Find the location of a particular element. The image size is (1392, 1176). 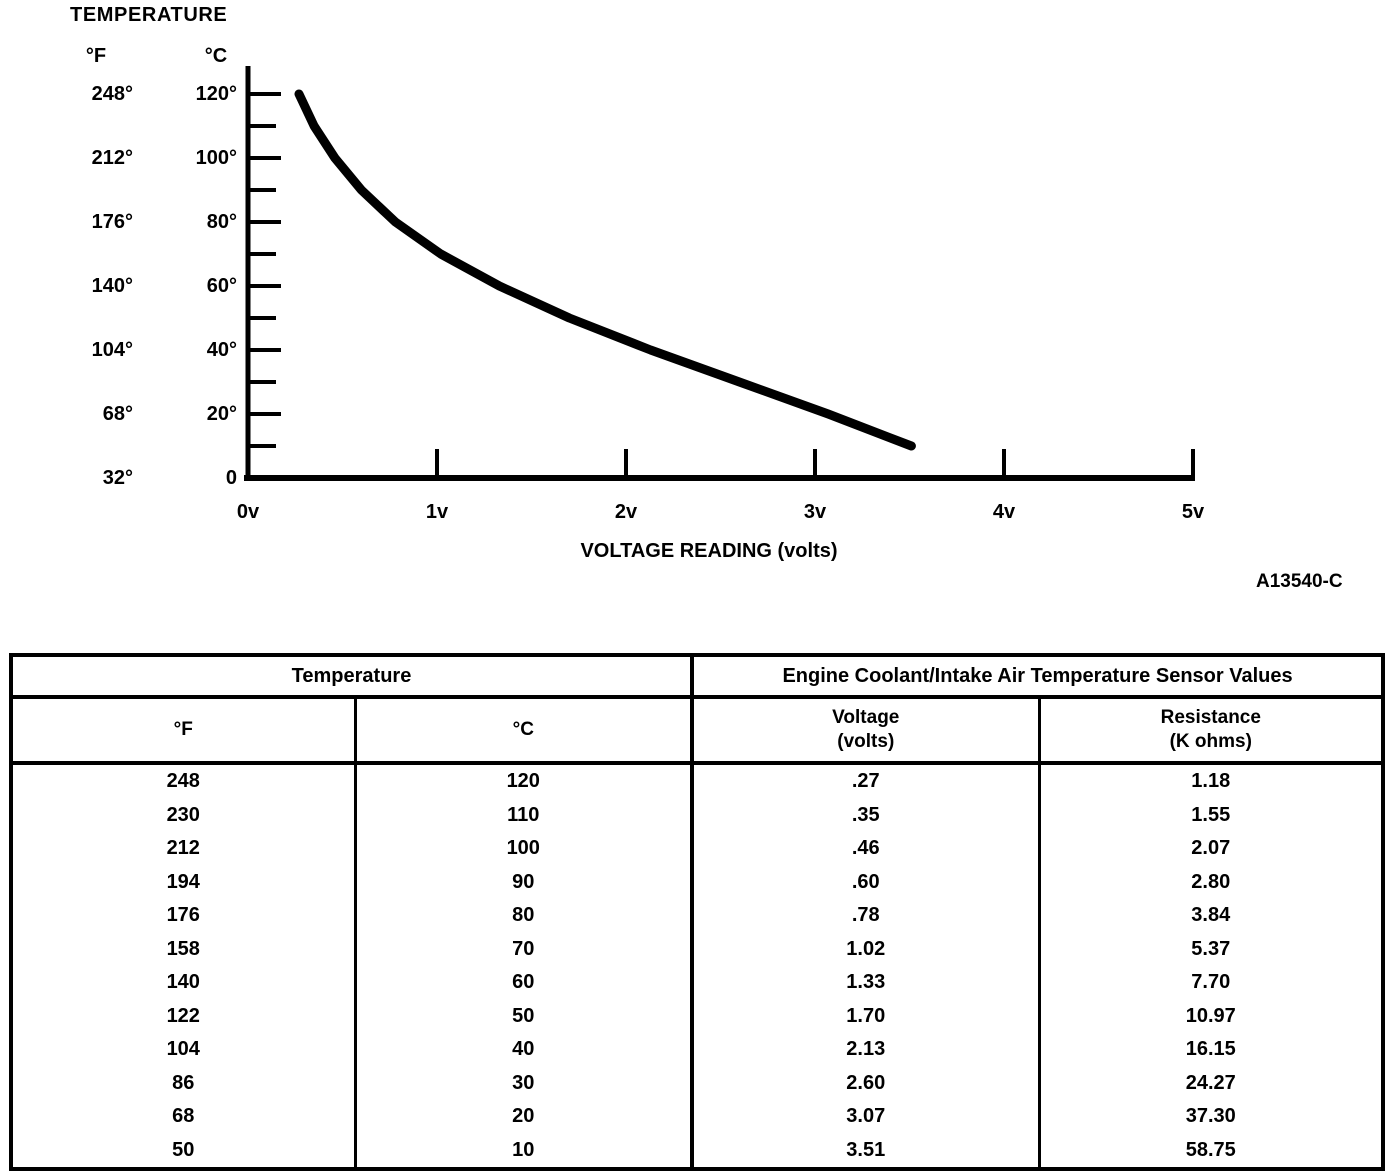

table-cell: 176 is located at coordinates (184, 916).